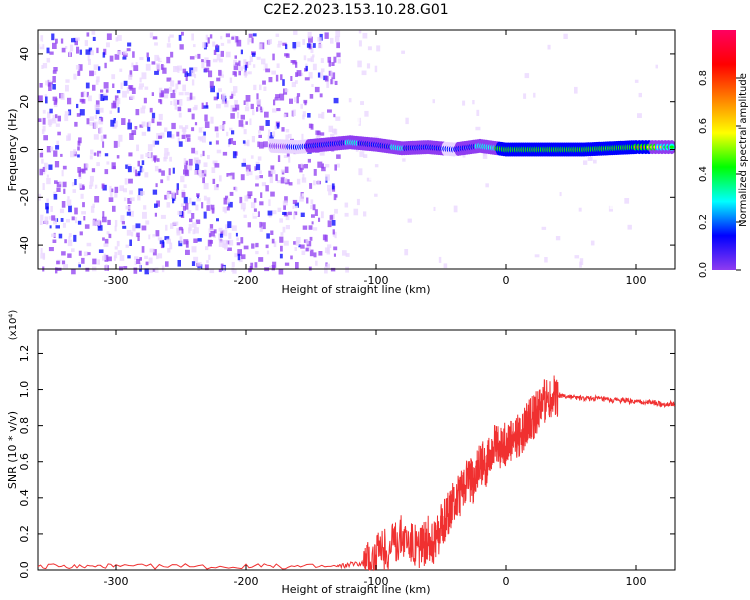 Image resolution: width=750 pixels, height=600 pixels. Describe the element at coordinates (636, 581) in the screenshot. I see `x-tick-label: 100` at that location.